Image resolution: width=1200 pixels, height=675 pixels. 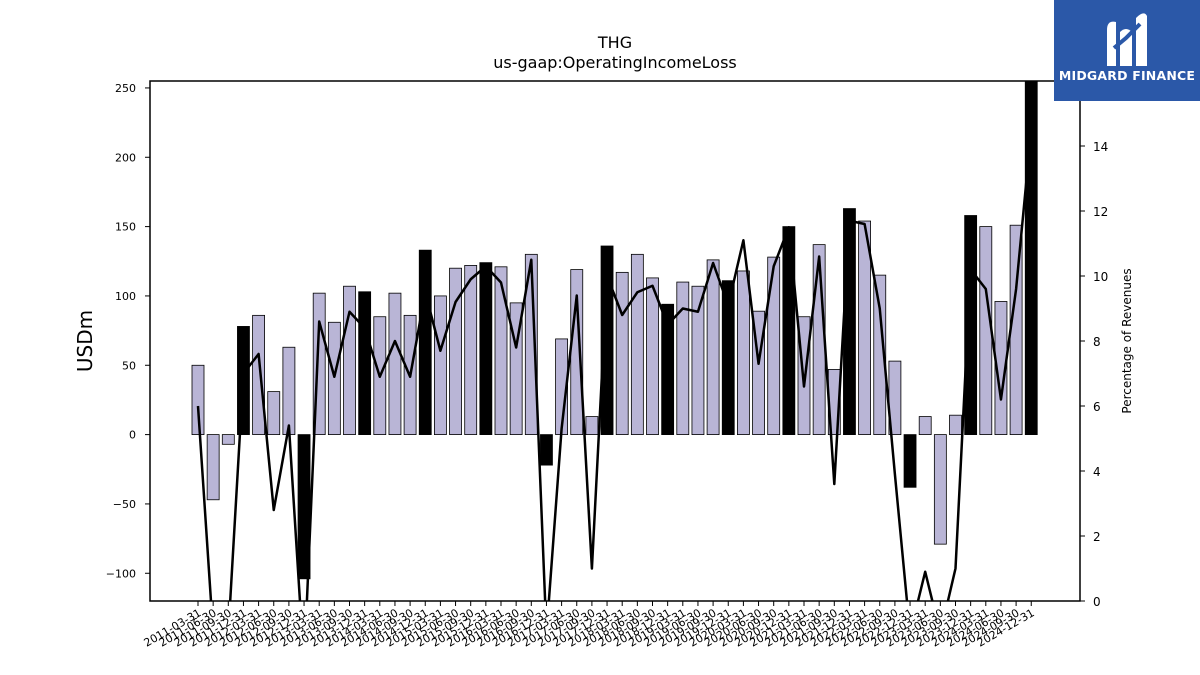 I want to click on y-tick-label: 200, so click(x=125, y=157).